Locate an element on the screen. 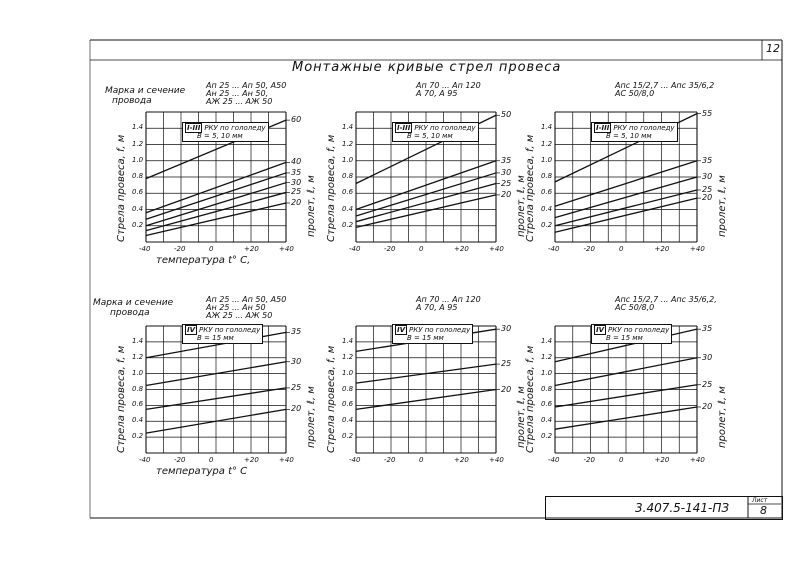 Image resolution: width=800 pixels, height=566 pixels. chart-5-y-tick: 1.4 is located at coordinates (348, 340).